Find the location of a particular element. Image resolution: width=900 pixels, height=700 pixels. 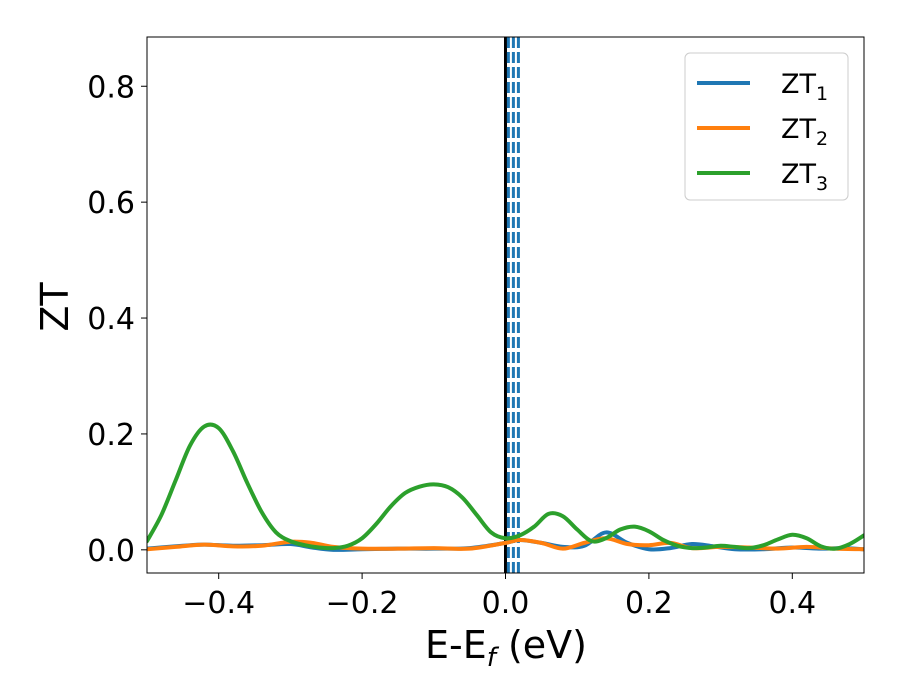

y-tick-label: 0.6 is located at coordinates (111, 203).